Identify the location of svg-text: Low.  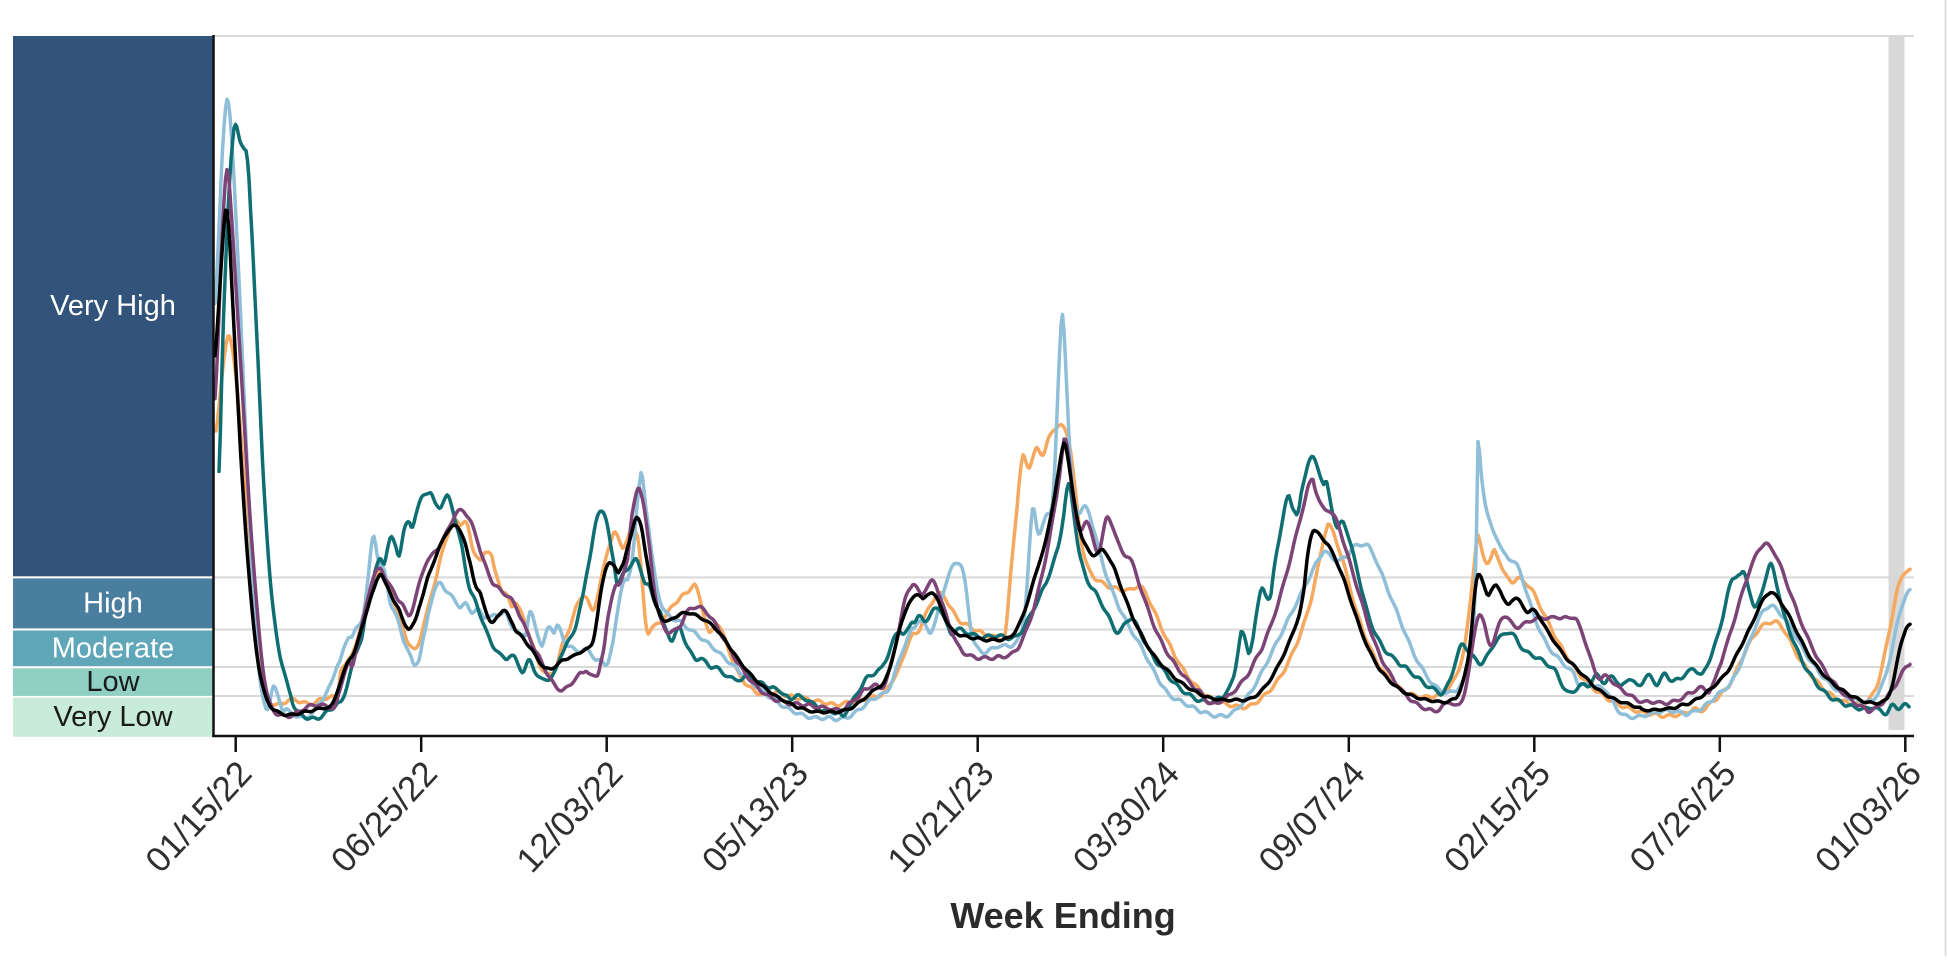
(113, 682).